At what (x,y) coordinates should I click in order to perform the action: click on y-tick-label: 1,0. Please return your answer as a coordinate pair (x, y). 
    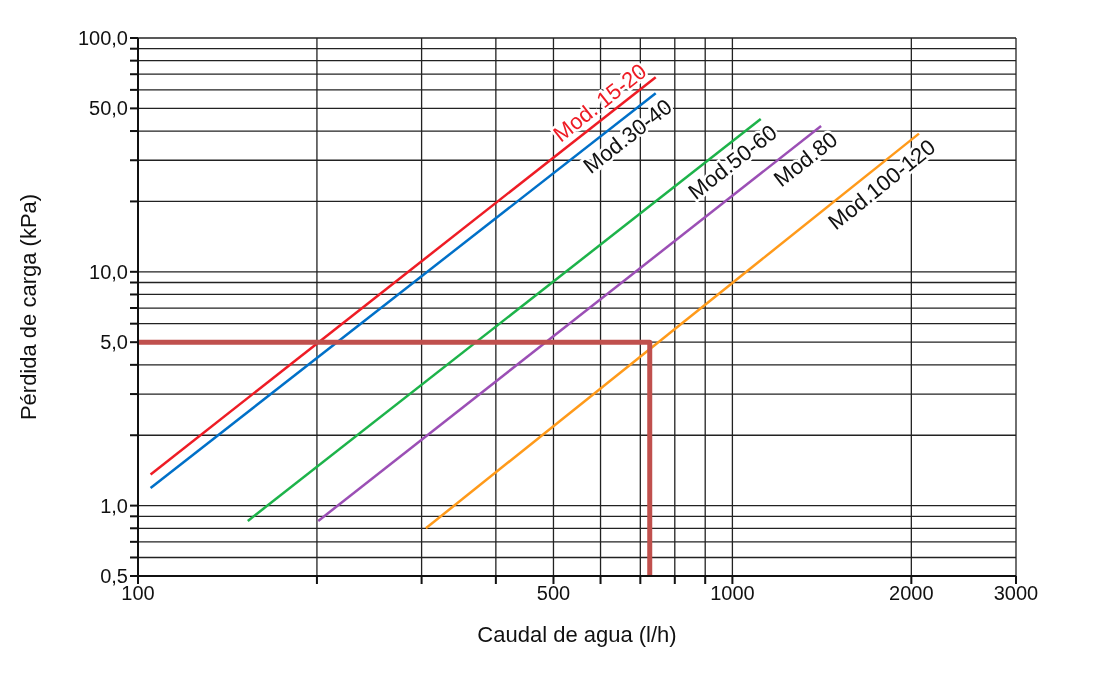
    Looking at the image, I should click on (114, 505).